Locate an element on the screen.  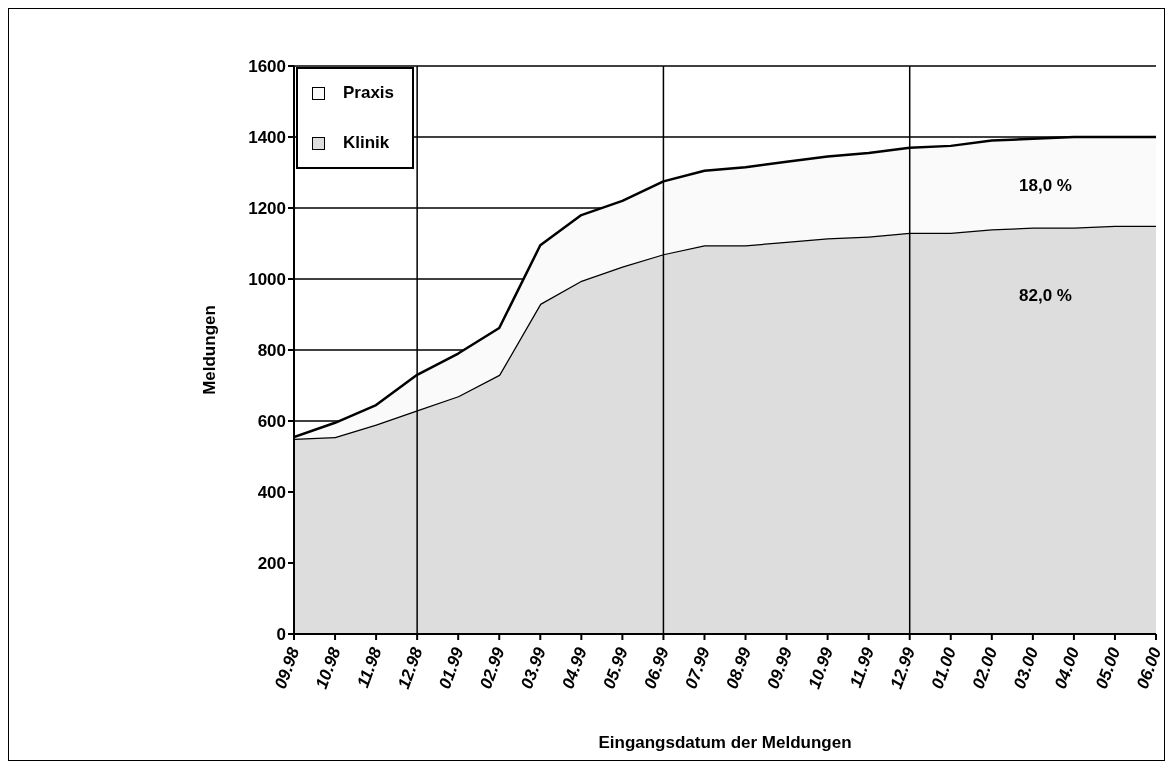
x-tick-label: 12.99 is located at coordinates (903, 668).